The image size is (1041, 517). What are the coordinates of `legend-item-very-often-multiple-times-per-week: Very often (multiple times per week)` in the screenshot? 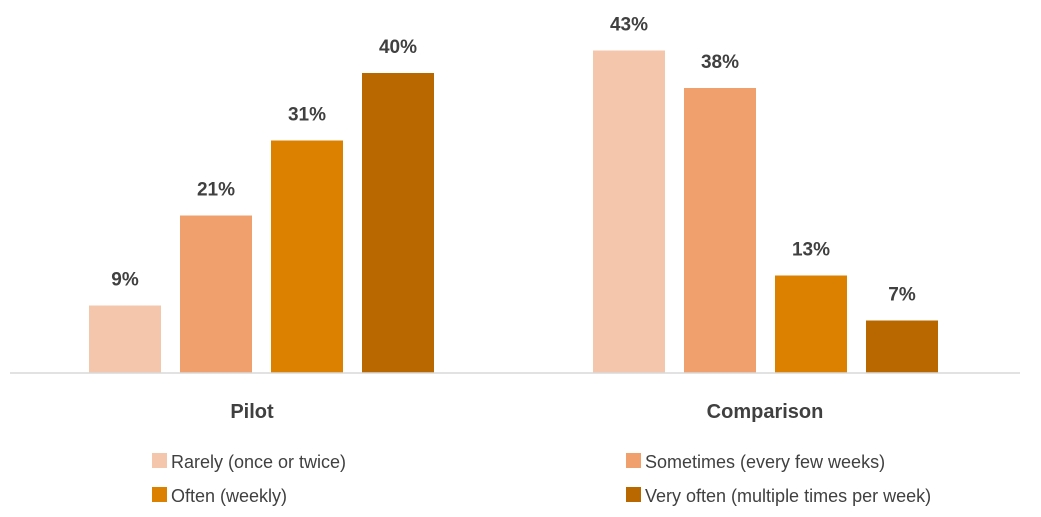 It's located at (778, 496).